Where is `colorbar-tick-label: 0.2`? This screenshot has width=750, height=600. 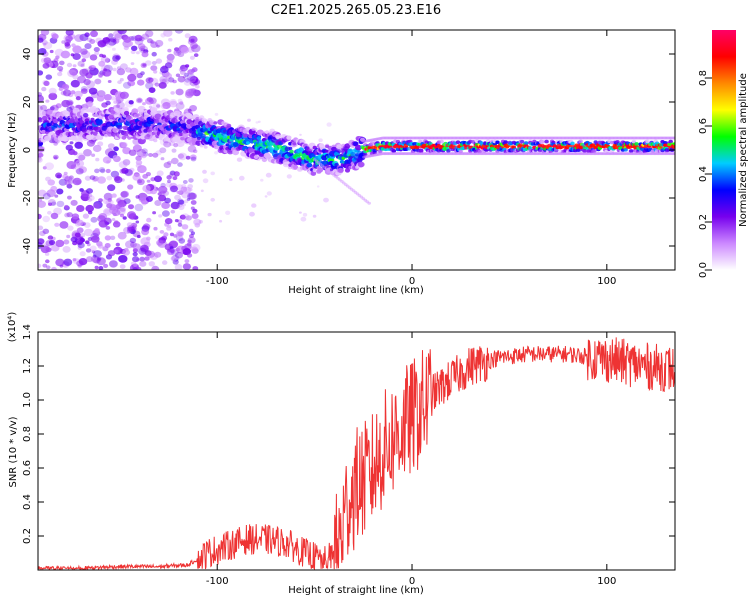
colorbar-tick-label: 0.2 is located at coordinates (703, 222).